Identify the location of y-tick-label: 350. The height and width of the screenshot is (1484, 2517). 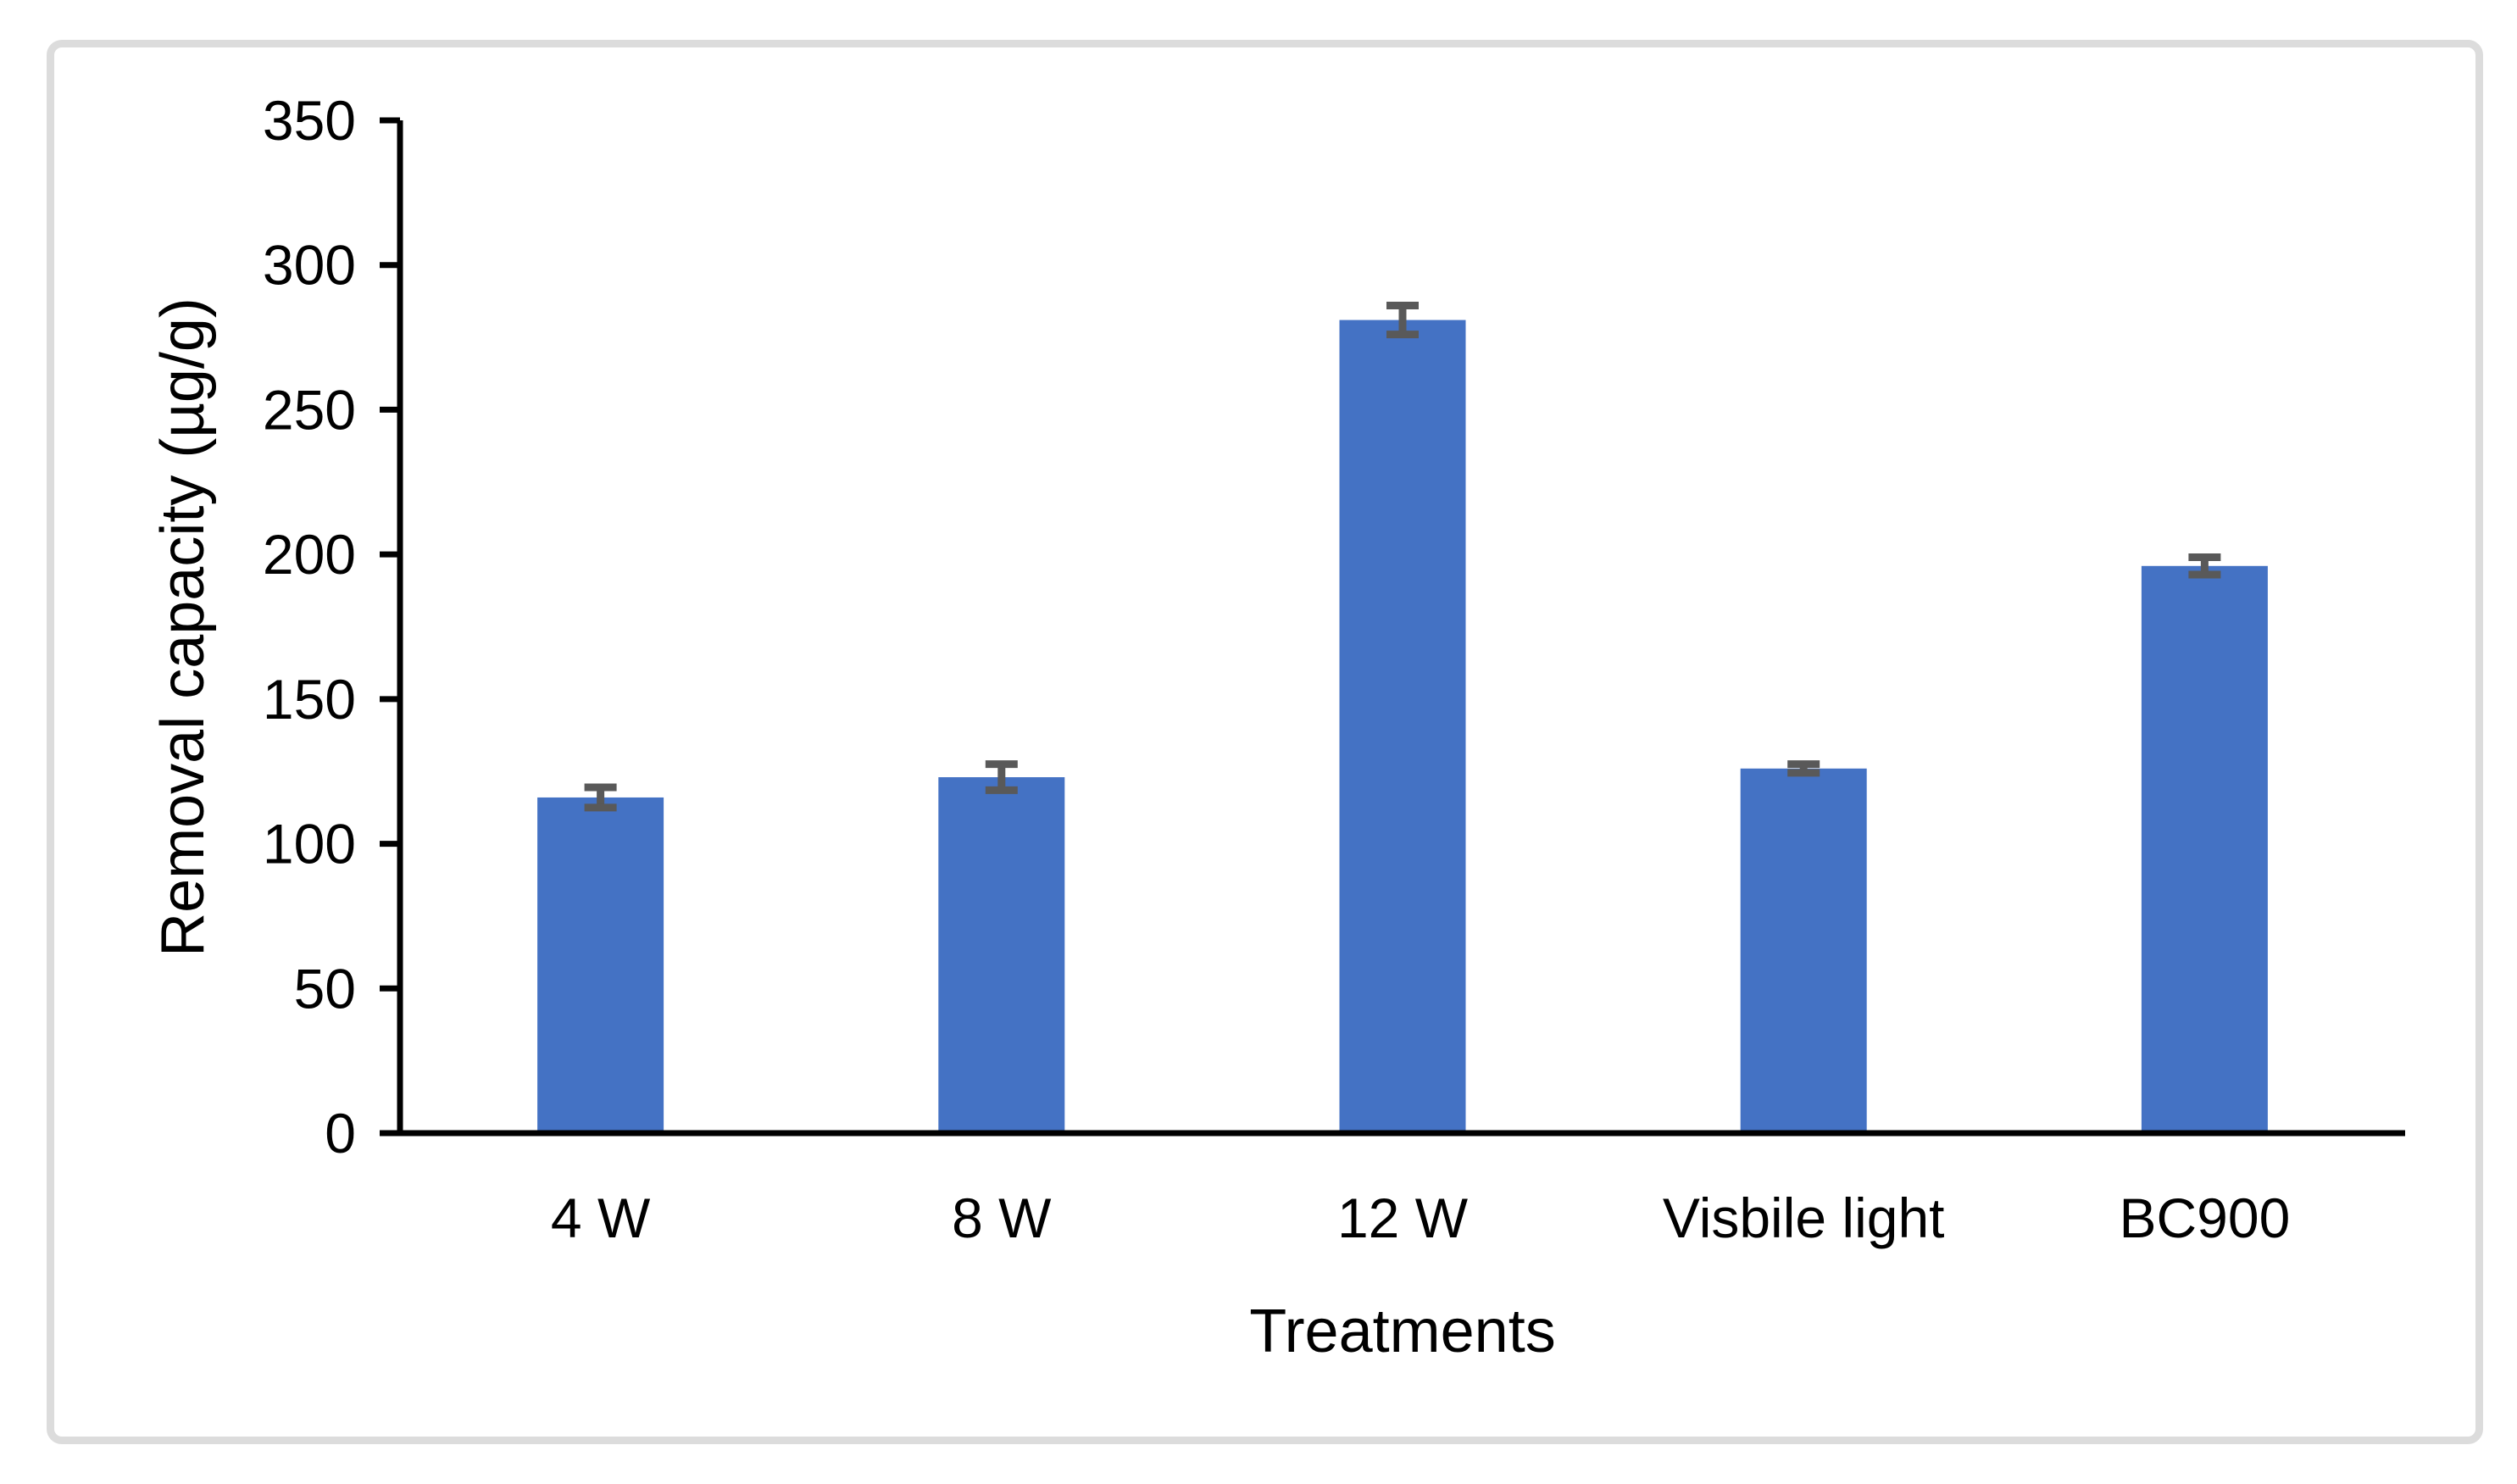
(309, 121).